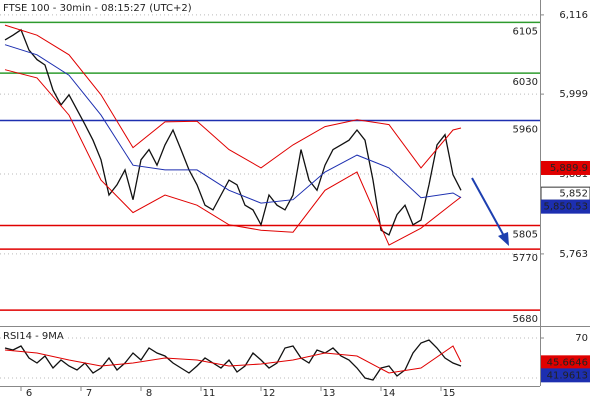 The image size is (590, 400). Describe the element at coordinates (565, 207) in the screenshot. I see `price-tag-label: 5,850.53` at that location.